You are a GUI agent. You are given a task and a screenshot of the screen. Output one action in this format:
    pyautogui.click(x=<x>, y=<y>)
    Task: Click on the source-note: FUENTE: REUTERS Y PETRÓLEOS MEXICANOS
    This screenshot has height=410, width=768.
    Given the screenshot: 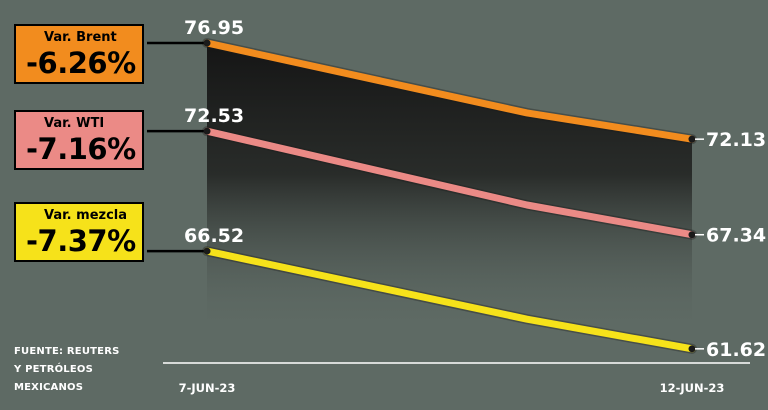 What is the action you would take?
    pyautogui.click(x=67, y=370)
    